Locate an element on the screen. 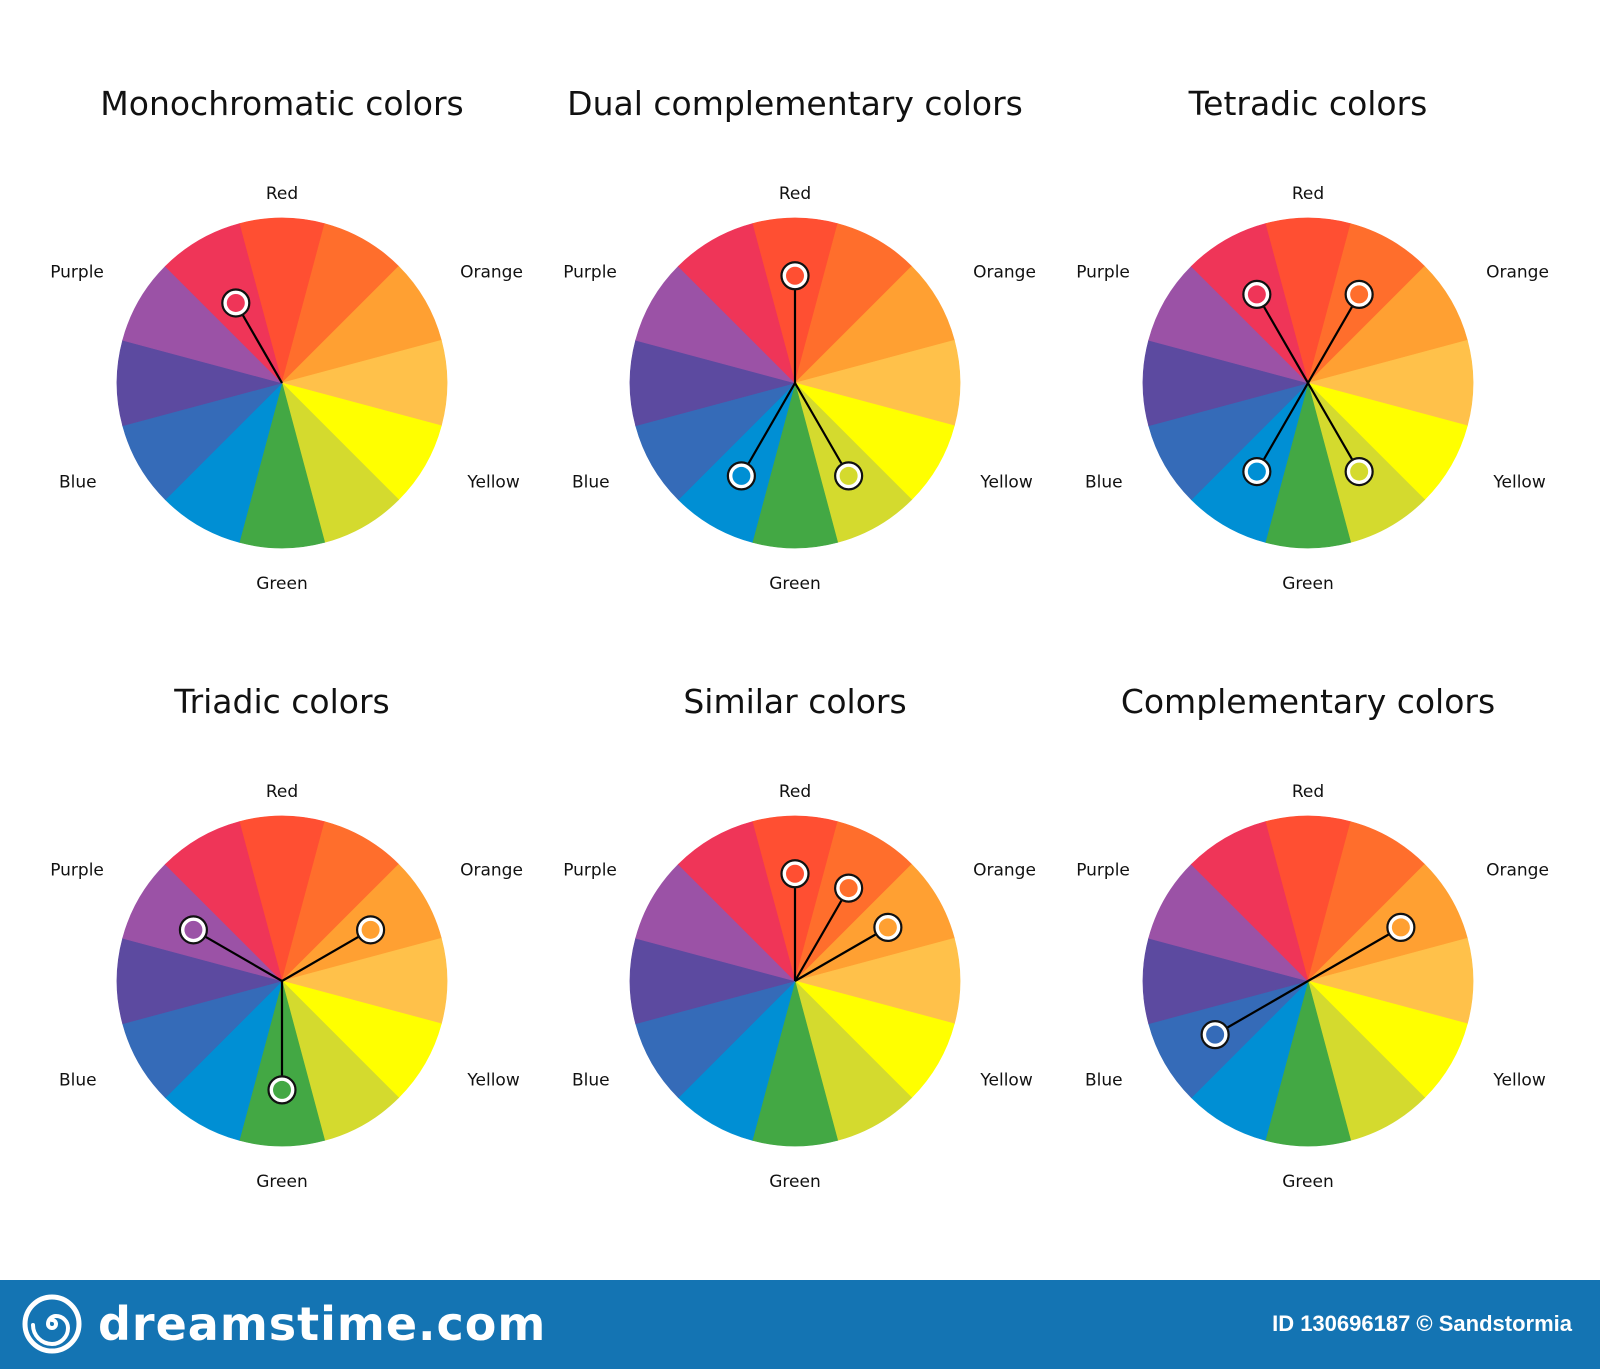 The height and width of the screenshot is (1369, 1600). wheel-title: Dual complementary colors is located at coordinates (795, 103).